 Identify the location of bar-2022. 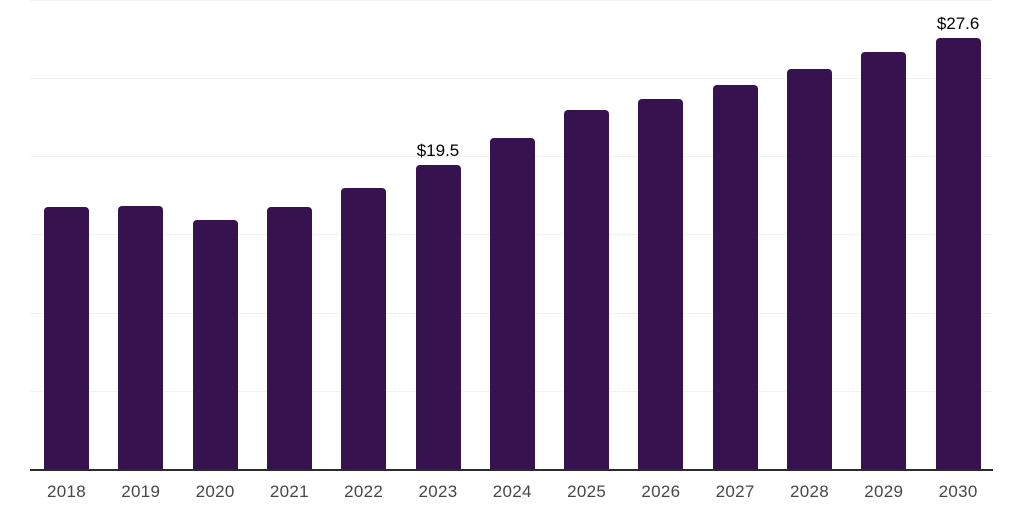
(364, 329).